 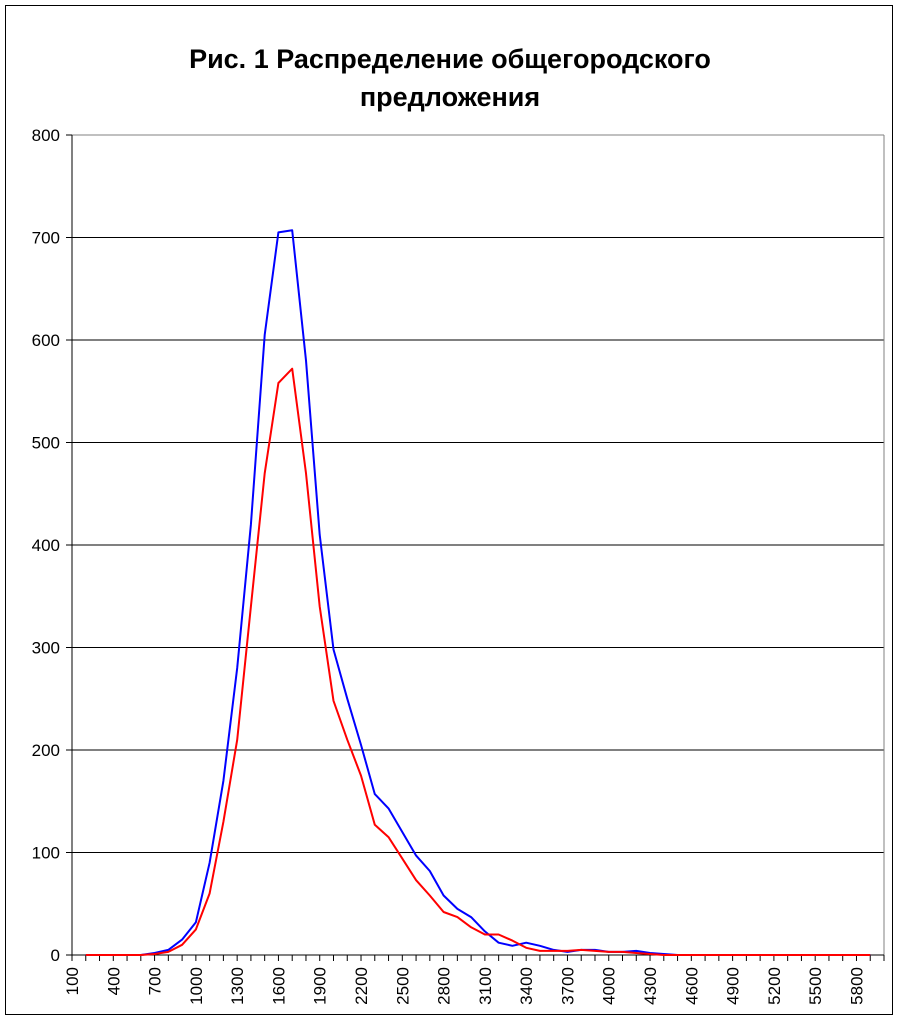 What do you see at coordinates (691, 986) in the screenshot?
I see `x-tick-label: 4600` at bounding box center [691, 986].